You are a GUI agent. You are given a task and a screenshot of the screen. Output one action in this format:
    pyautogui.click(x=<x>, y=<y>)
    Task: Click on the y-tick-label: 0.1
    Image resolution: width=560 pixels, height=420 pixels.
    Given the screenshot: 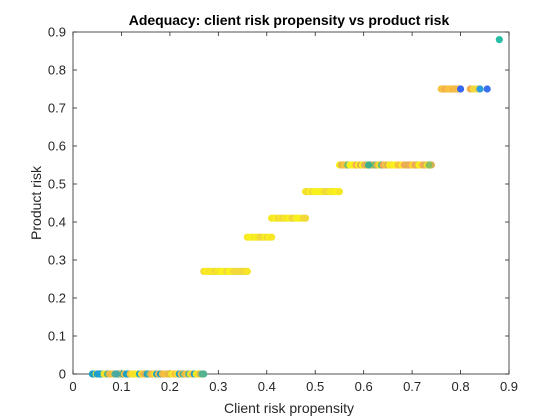 What is the action you would take?
    pyautogui.click(x=57, y=336)
    